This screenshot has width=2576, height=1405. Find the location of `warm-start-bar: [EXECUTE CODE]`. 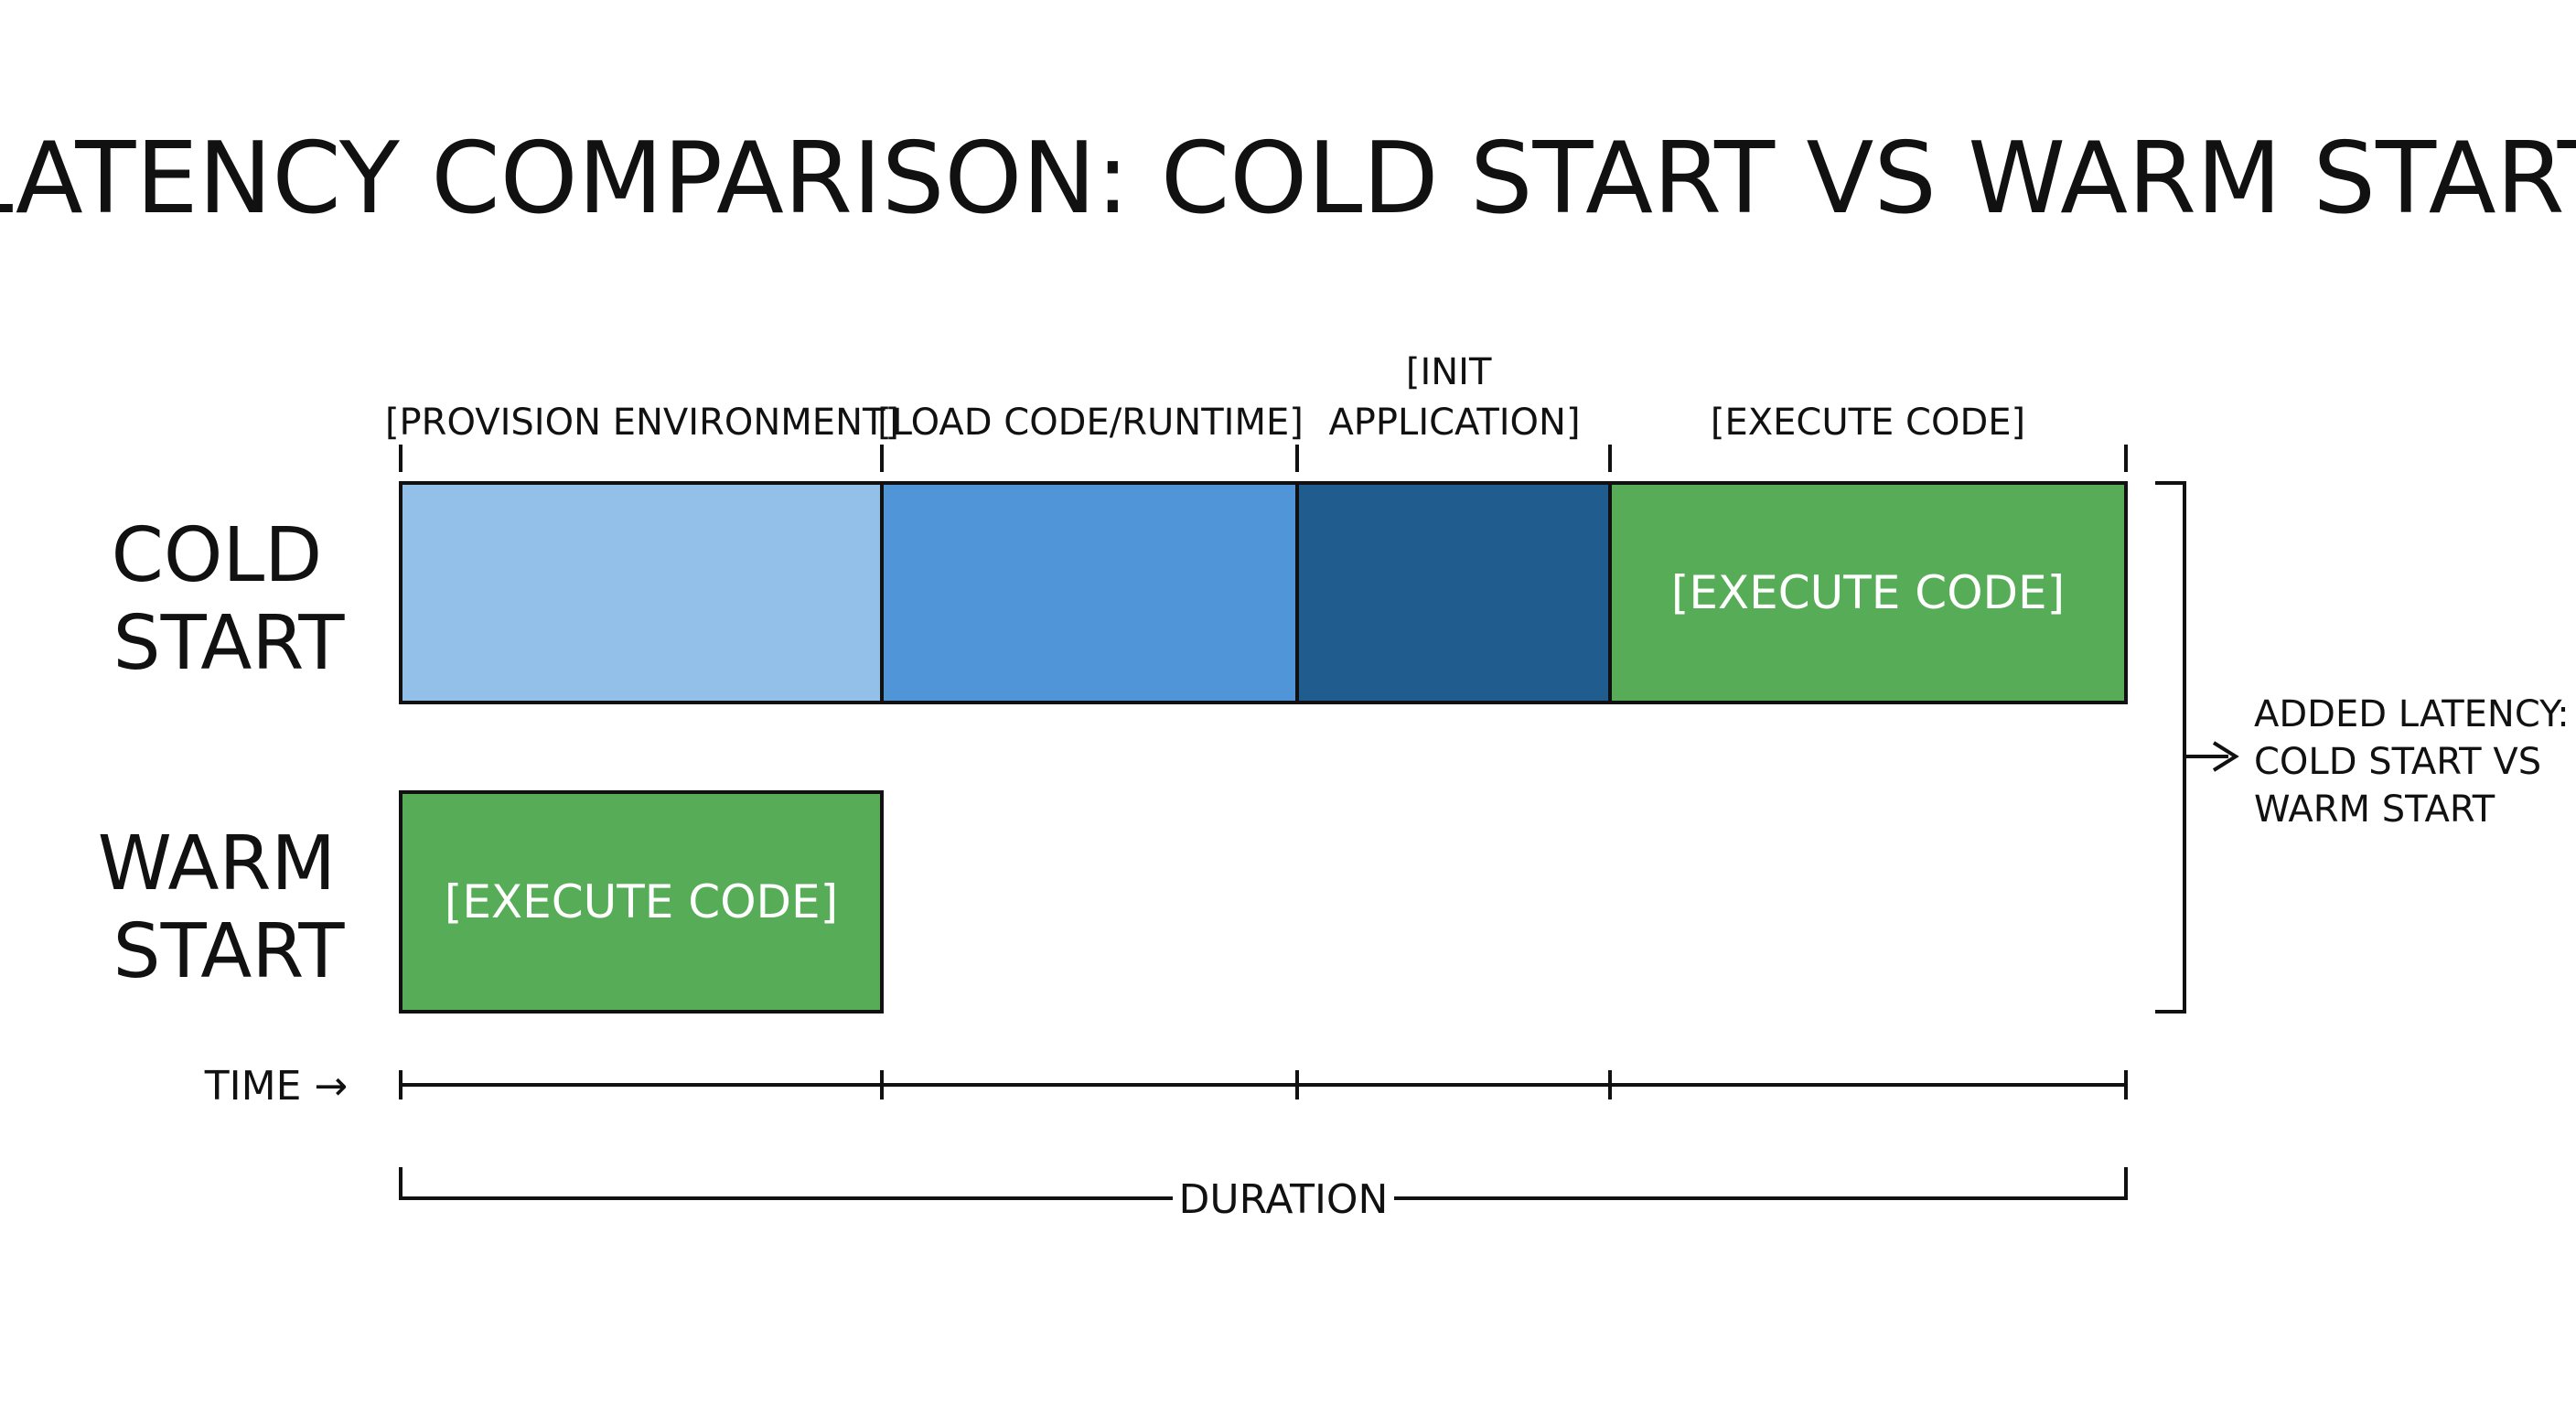

warm-start-bar: [EXECUTE CODE] is located at coordinates (642, 902).